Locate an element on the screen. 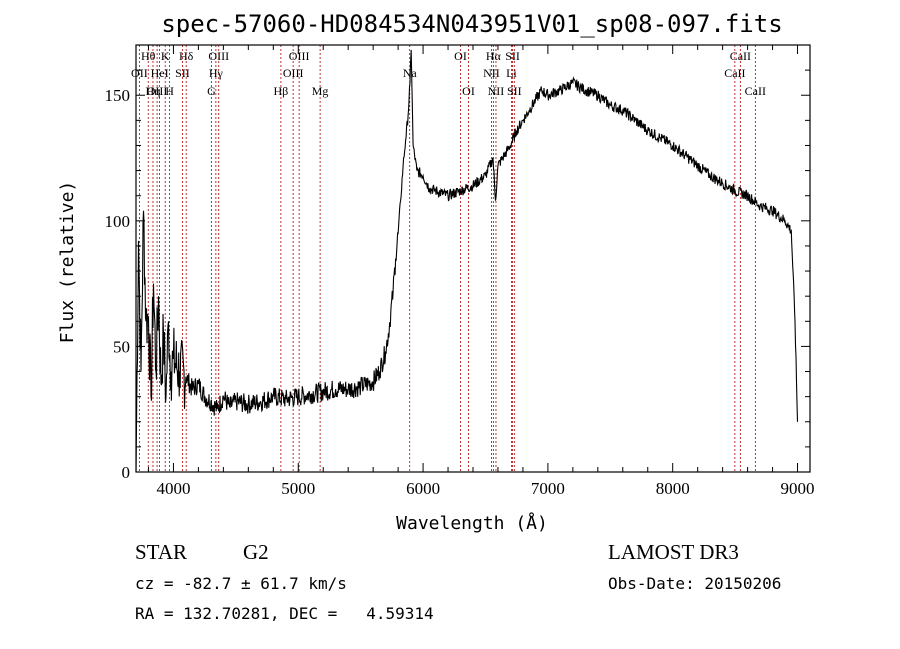 The image size is (900, 649). x-tick-label: 8000 is located at coordinates (673, 488).